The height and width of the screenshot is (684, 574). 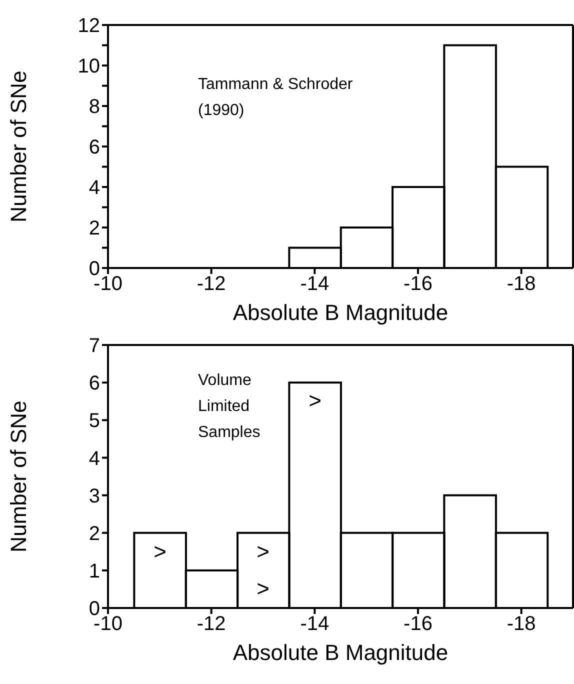 I want to click on annotation: Volume Limited Samples, so click(x=230, y=407).